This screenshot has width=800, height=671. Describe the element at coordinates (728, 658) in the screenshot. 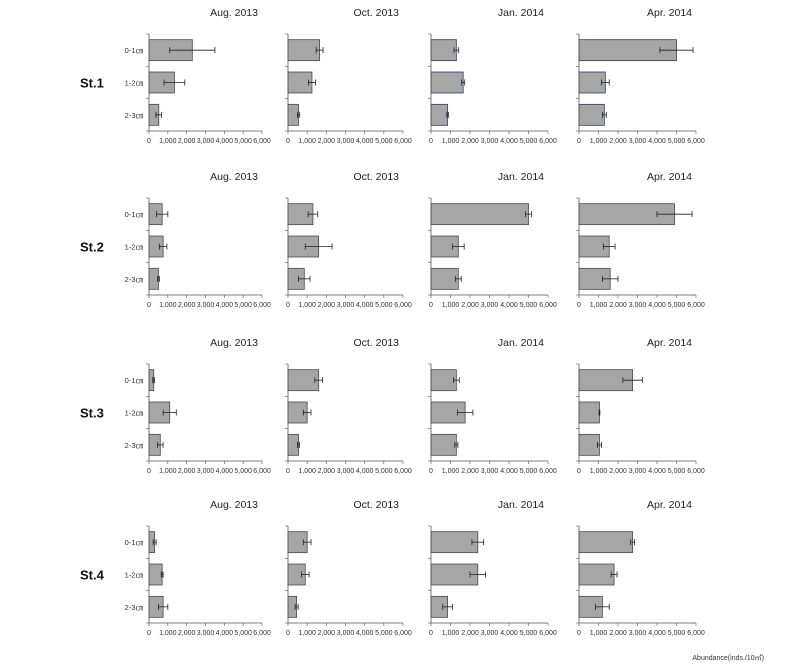

I see `axis-unit-label: Abundance(inds./10㎡)` at that location.